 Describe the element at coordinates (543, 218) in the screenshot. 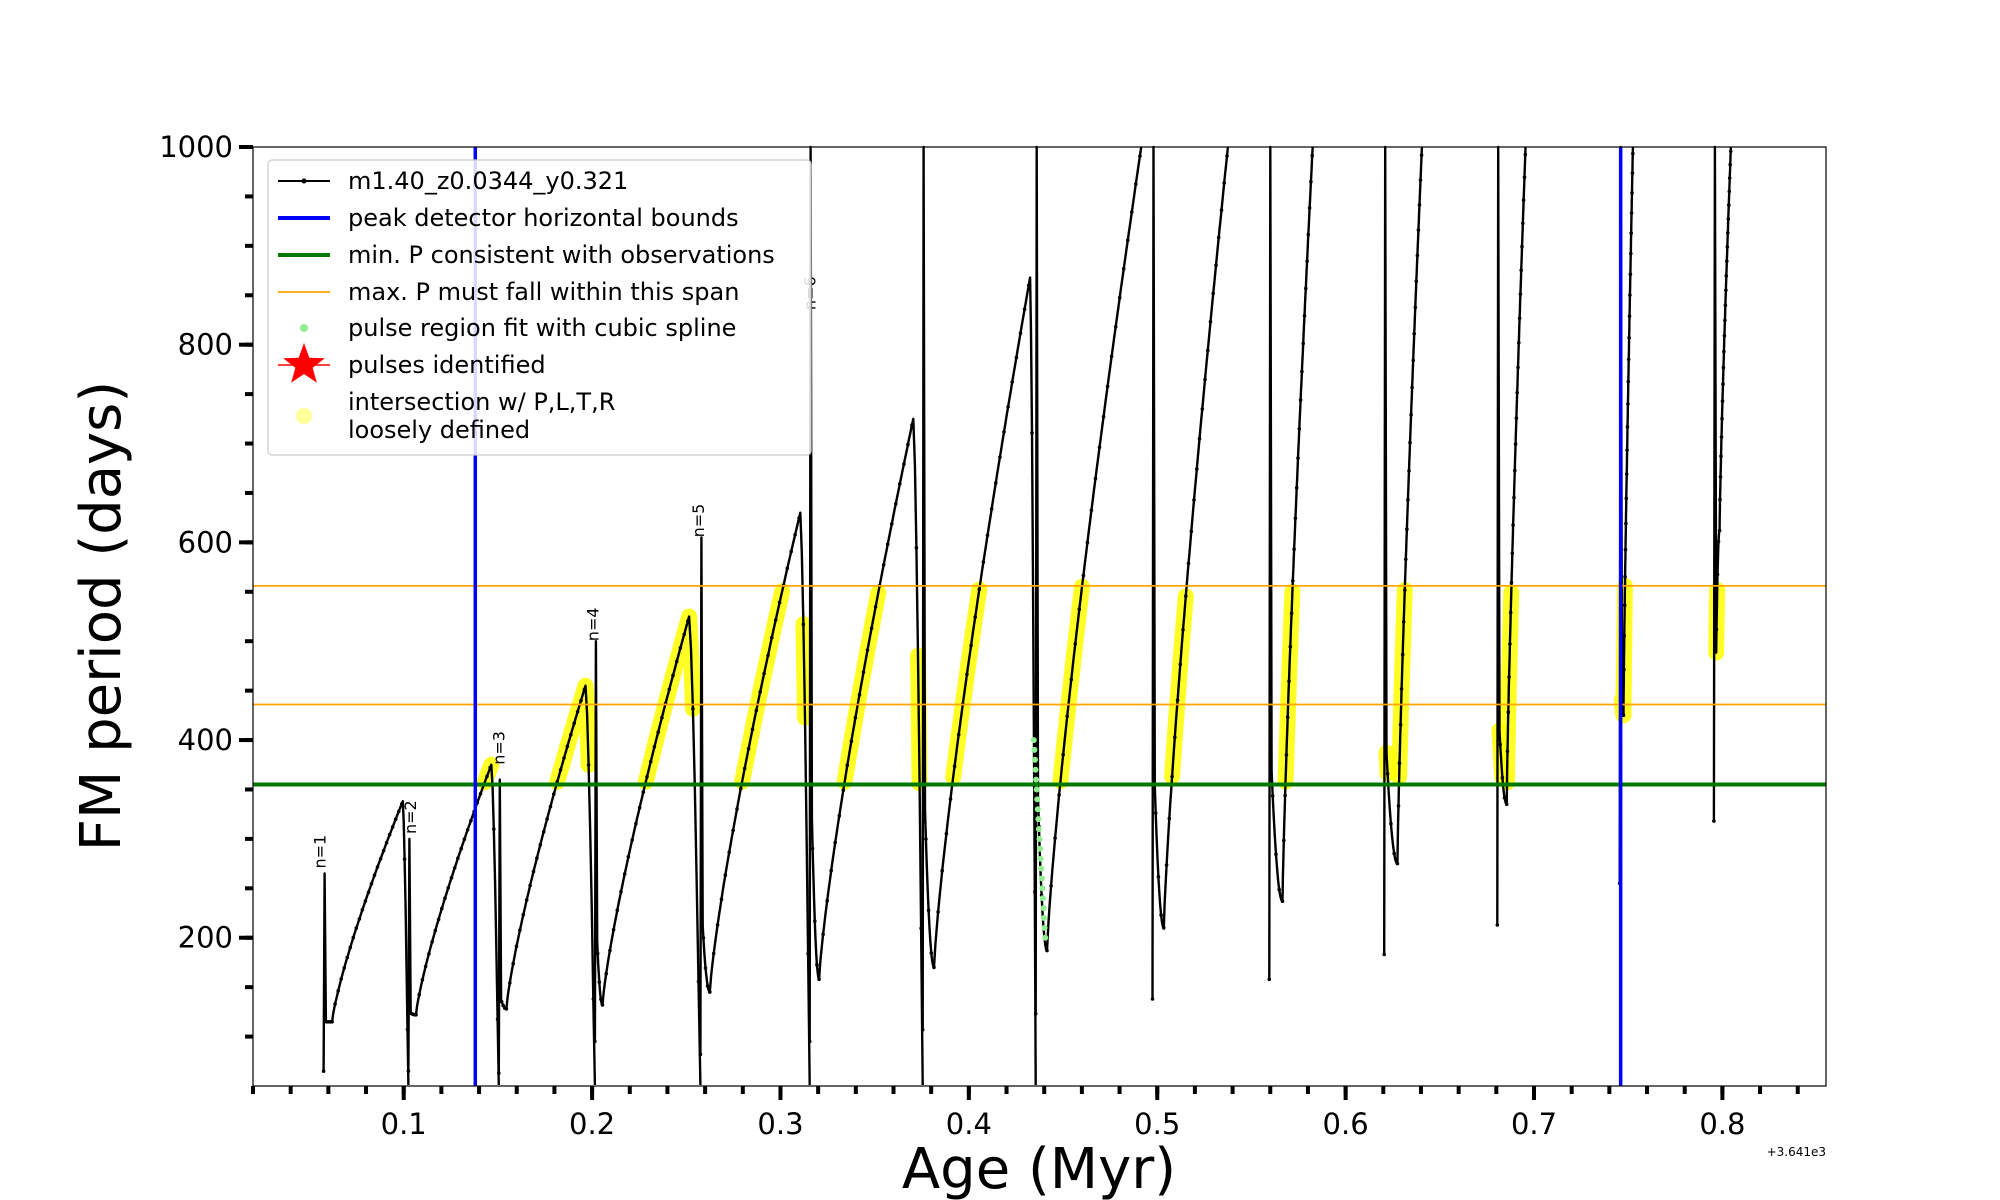

I see `legend-label-2: peak detector horizontal bounds` at that location.